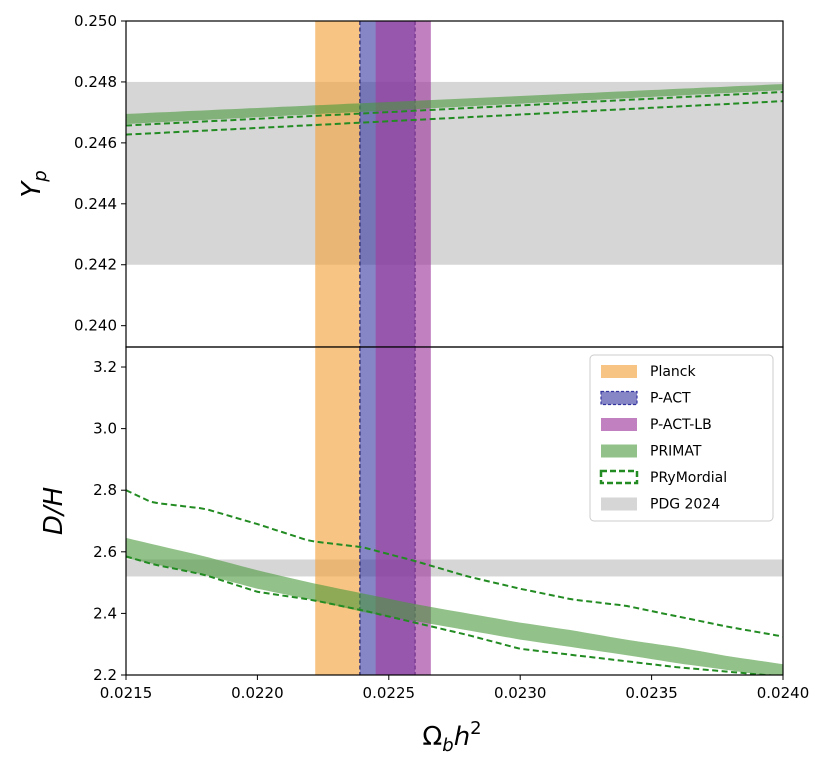  What do you see at coordinates (95, 82) in the screenshot?
I see `y-tick-label: 0.248` at bounding box center [95, 82].